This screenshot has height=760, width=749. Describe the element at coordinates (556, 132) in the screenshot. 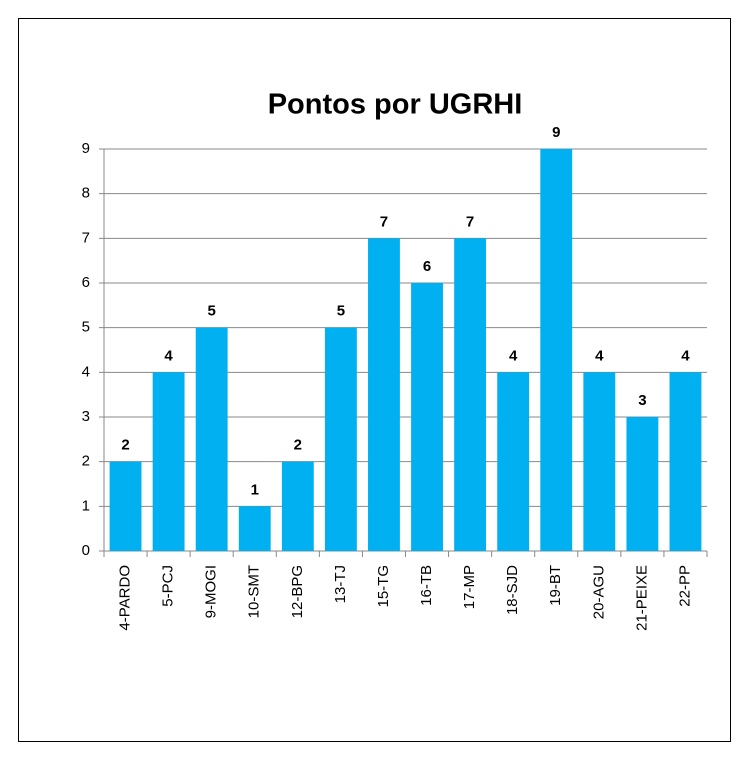

I see `data-label: 9` at that location.